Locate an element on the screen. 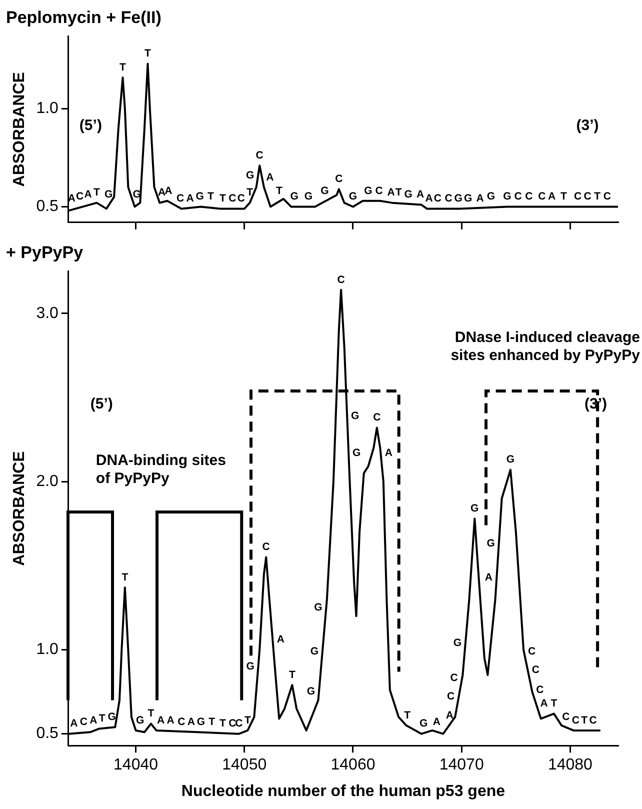 Image resolution: width=642 pixels, height=809 pixels. x-tick-label: 14060 is located at coordinates (353, 765).